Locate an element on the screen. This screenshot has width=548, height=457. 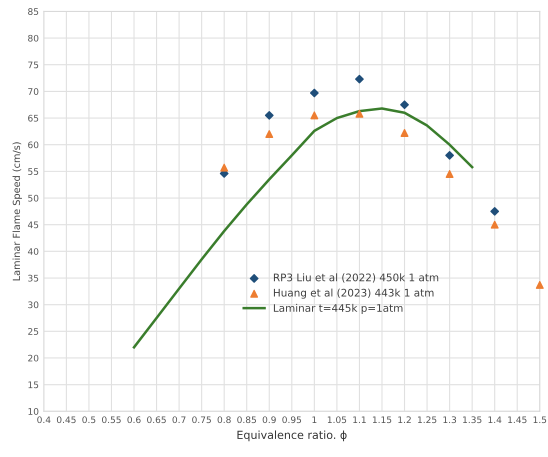
x-tick-label: 0.95 is located at coordinates (292, 420).